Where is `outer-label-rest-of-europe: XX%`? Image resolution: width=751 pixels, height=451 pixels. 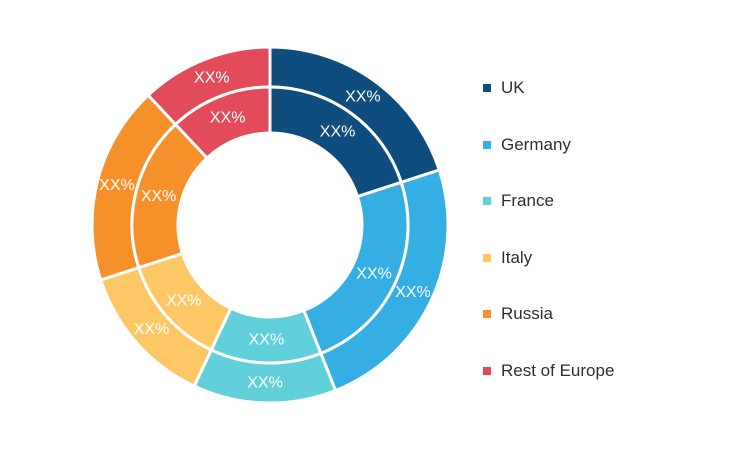
outer-label-rest-of-europe: XX% is located at coordinates (212, 78).